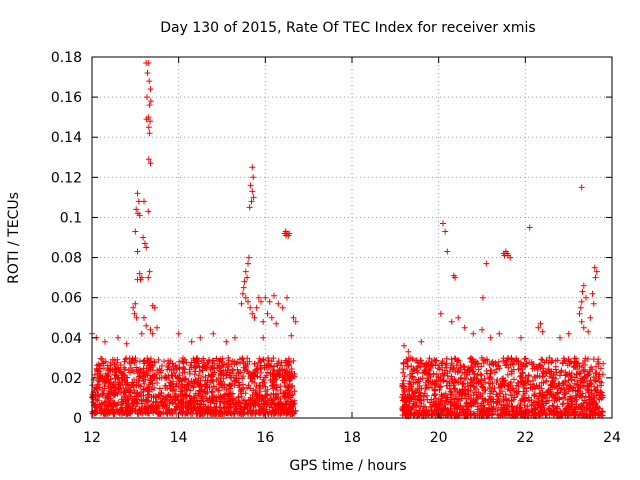  What do you see at coordinates (352, 438) in the screenshot?
I see `x-tick-label: 18` at bounding box center [352, 438].